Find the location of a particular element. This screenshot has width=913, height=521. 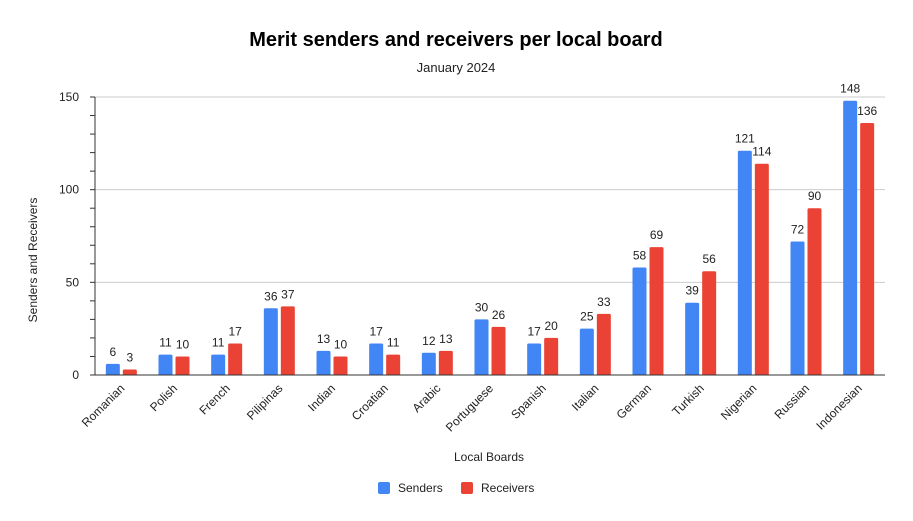

data-label: 12 is located at coordinates (429, 341).